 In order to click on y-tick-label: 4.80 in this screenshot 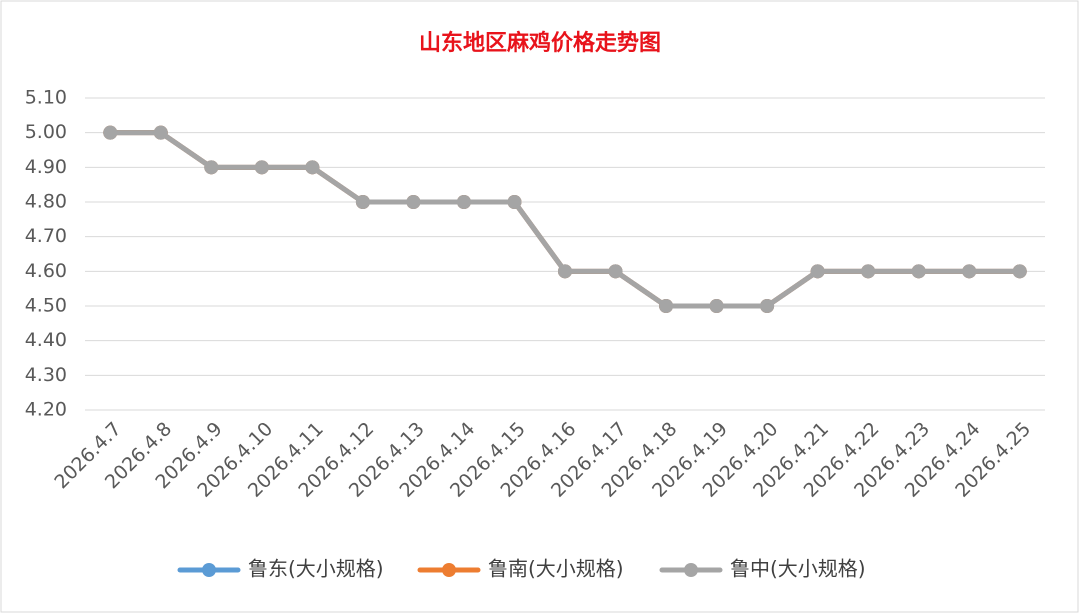, I will do `click(46, 202)`.